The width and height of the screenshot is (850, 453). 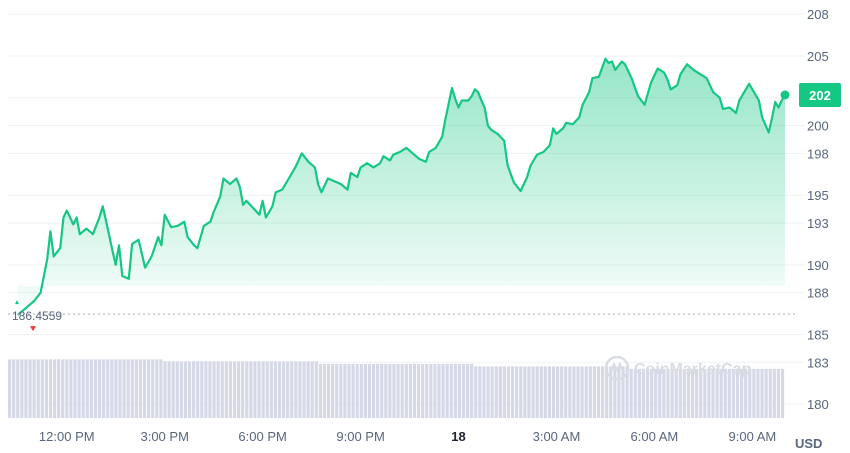 I want to click on x-tick: 6:00 AM, so click(x=655, y=436).